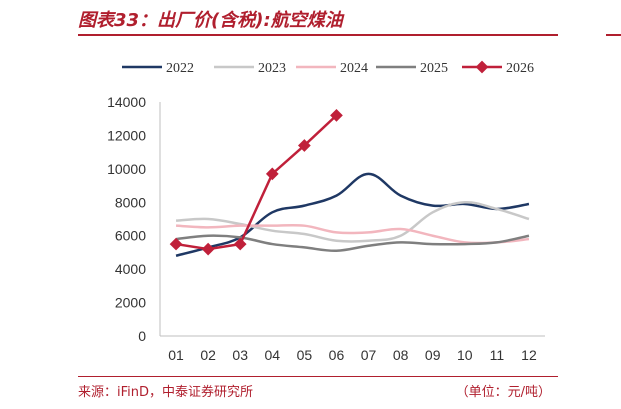 The width and height of the screenshot is (621, 409). Describe the element at coordinates (497, 355) in the screenshot. I see `x-tick-label: 11` at that location.